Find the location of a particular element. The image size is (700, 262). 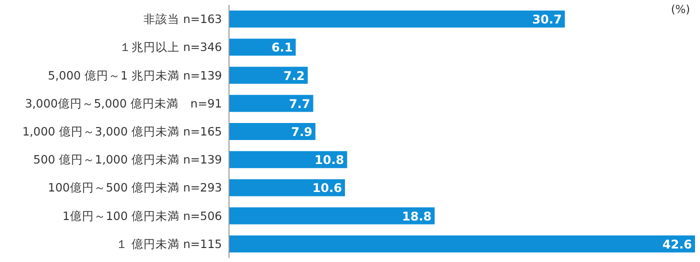

y-tick-label: １ 億円未満 n=115 is located at coordinates (169, 243).